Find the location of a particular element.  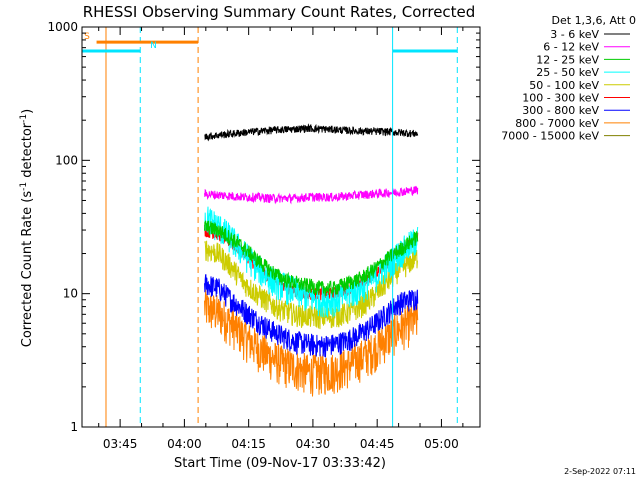

y-tick-label: 10 is located at coordinates (70, 294).